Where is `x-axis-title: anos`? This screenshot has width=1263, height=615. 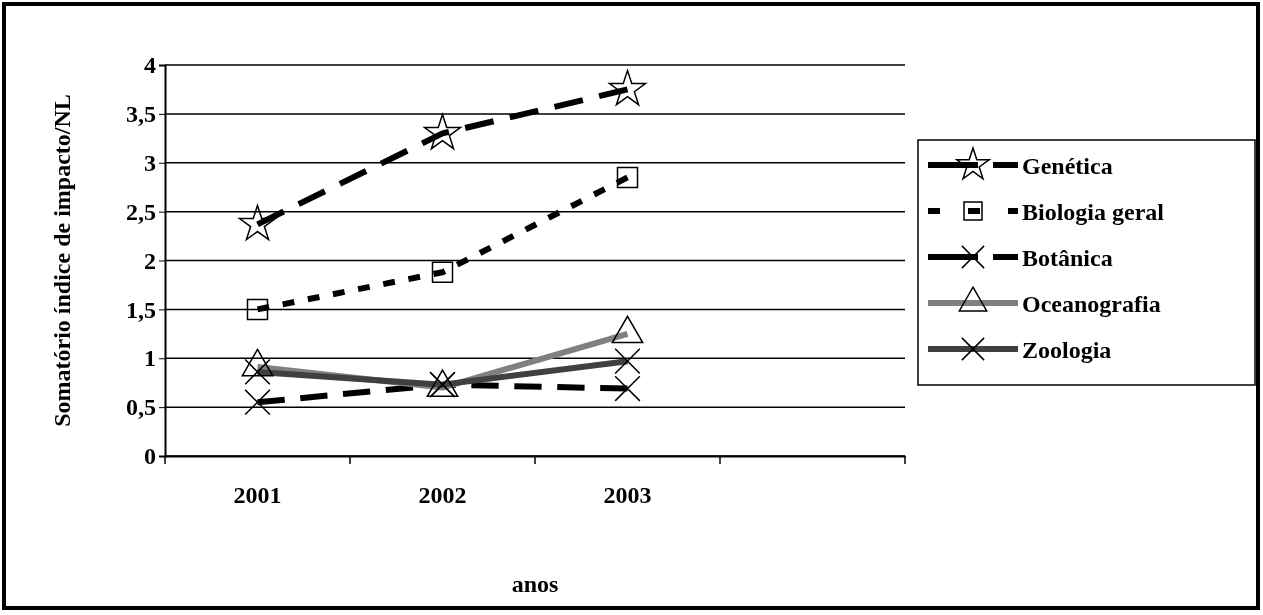
x-axis-title: anos is located at coordinates (535, 584).